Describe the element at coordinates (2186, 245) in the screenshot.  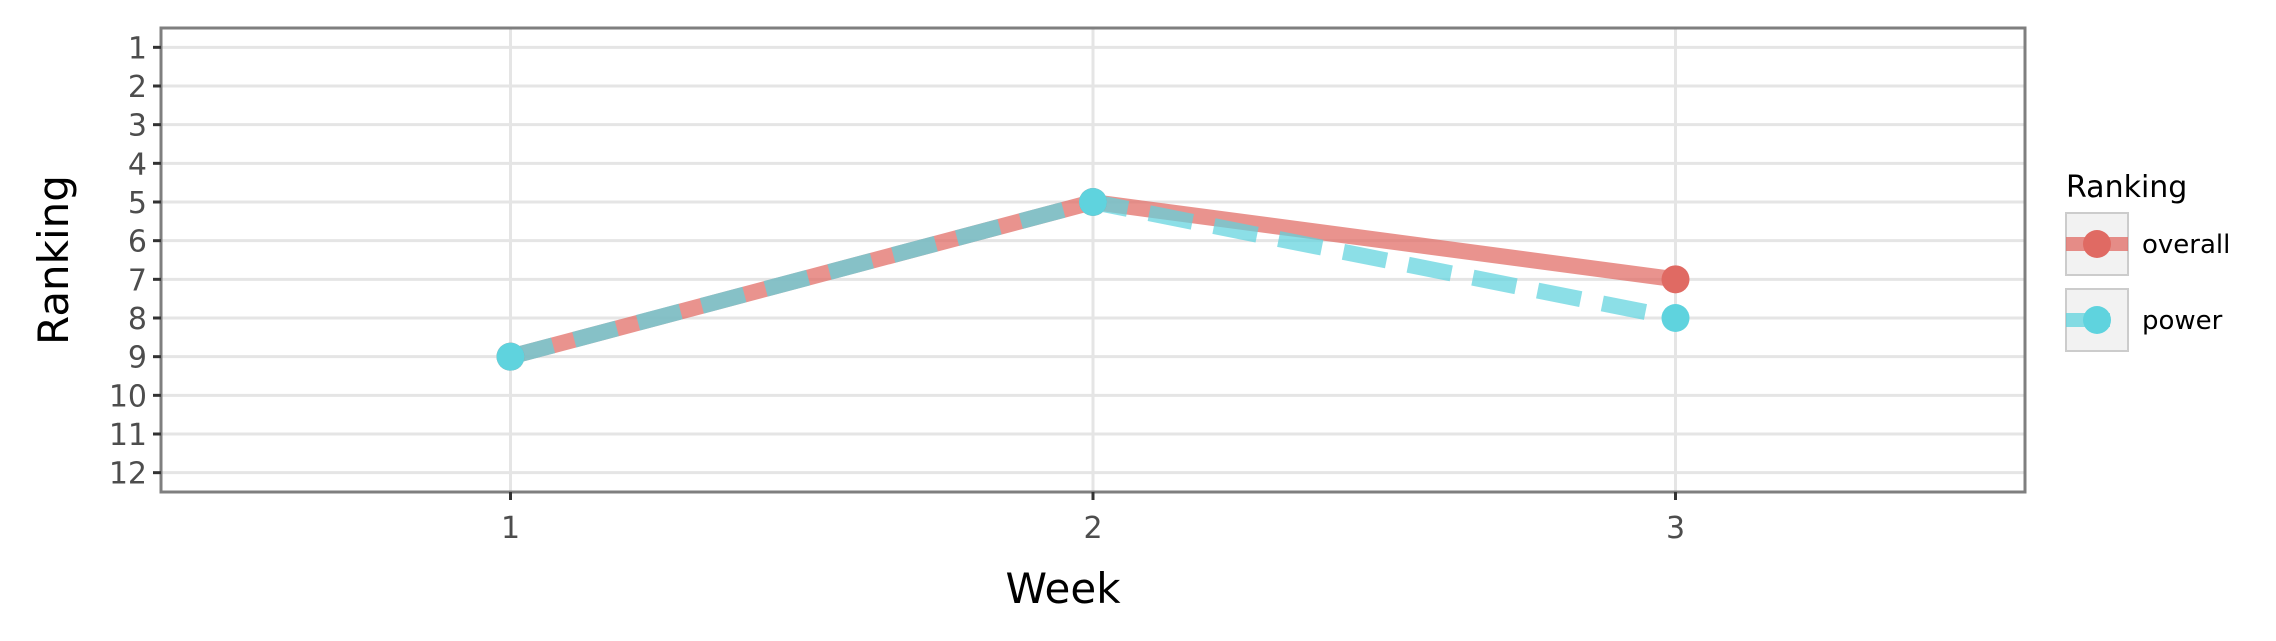
I see `legend-label-overall: overall` at that location.